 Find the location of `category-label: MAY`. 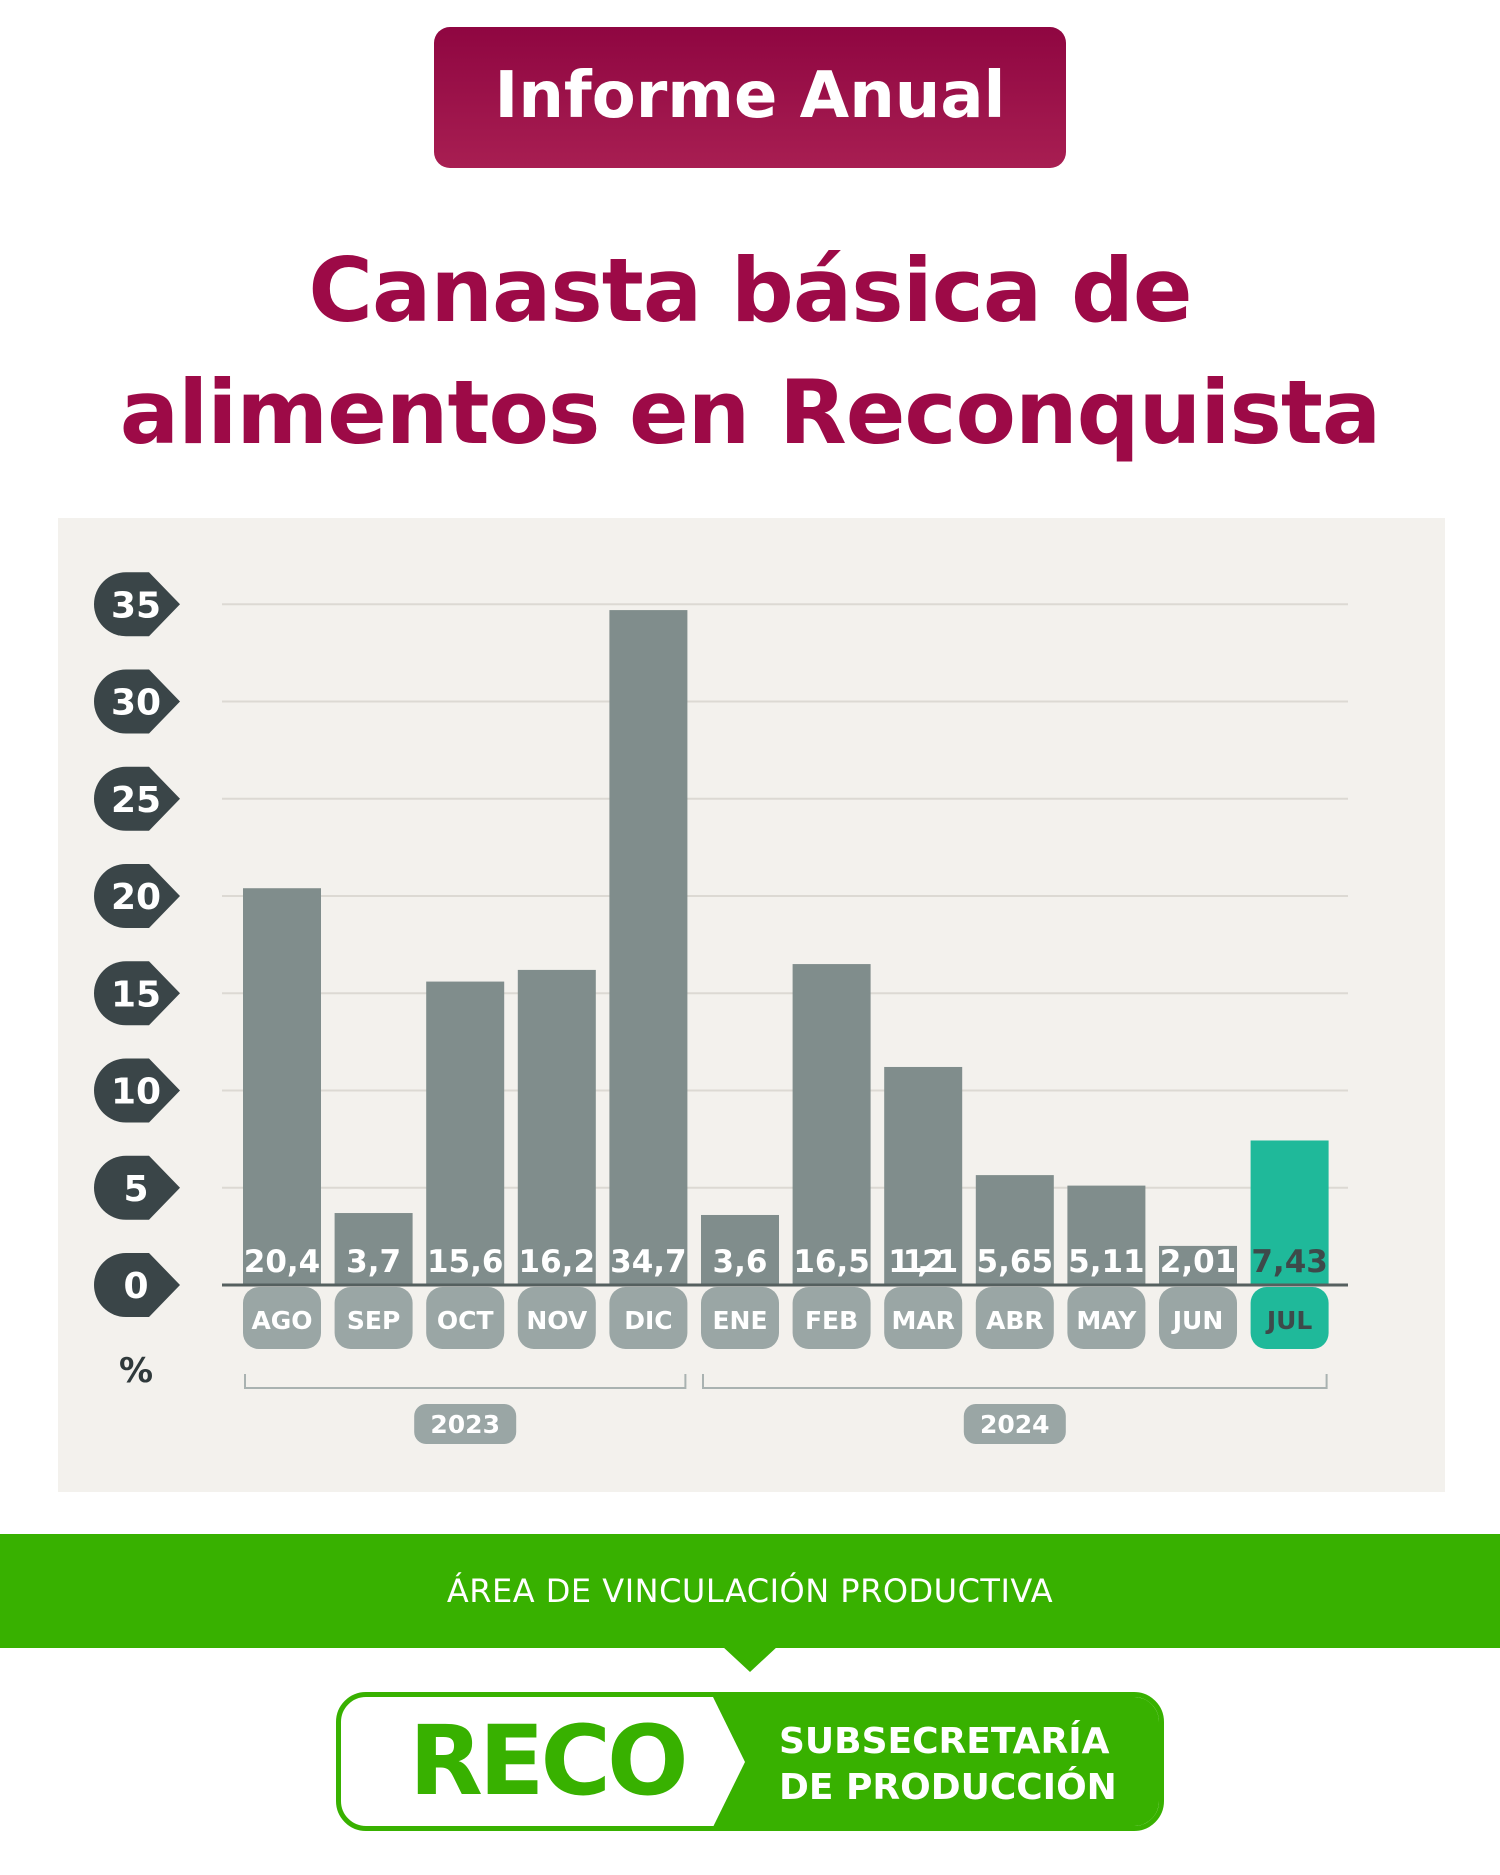

category-label: MAY is located at coordinates (1106, 1320).